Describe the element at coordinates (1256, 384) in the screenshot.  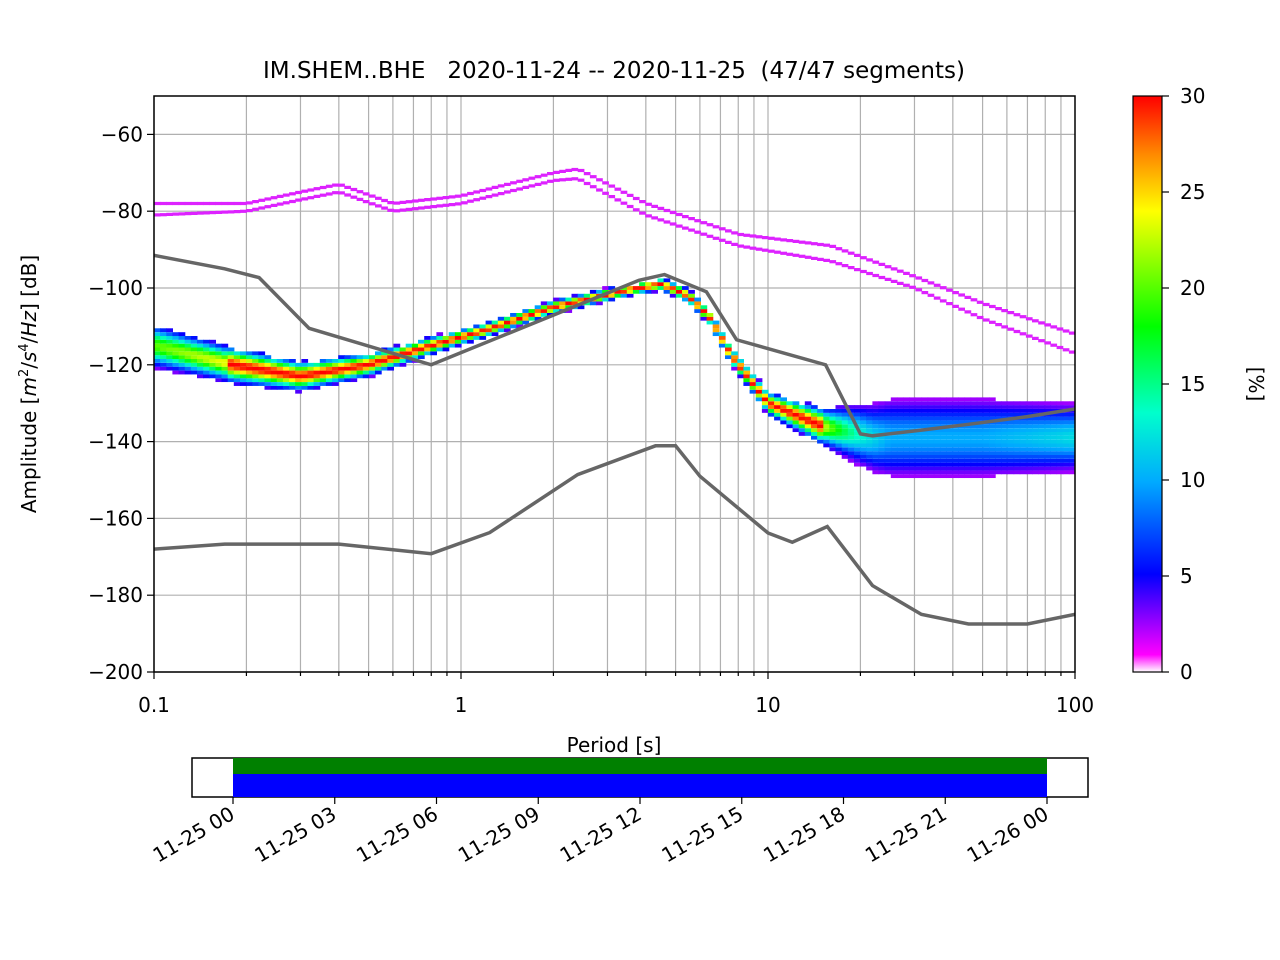
I see `colorbar-label: [%]` at that location.